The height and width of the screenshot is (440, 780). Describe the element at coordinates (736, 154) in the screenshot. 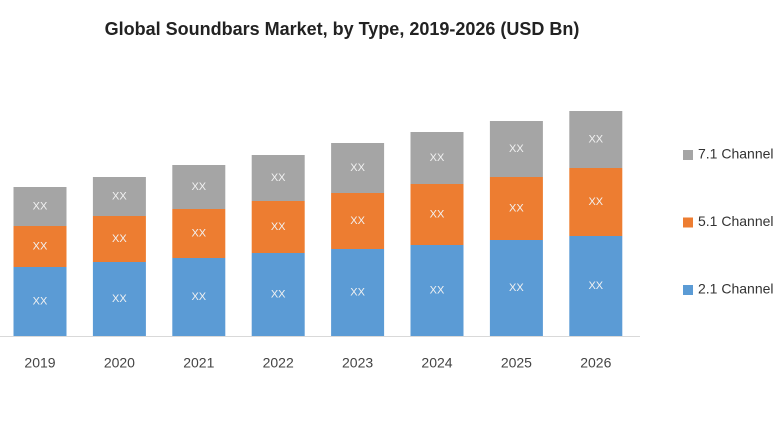

I see `legend-label: 7.1 Channel` at that location.